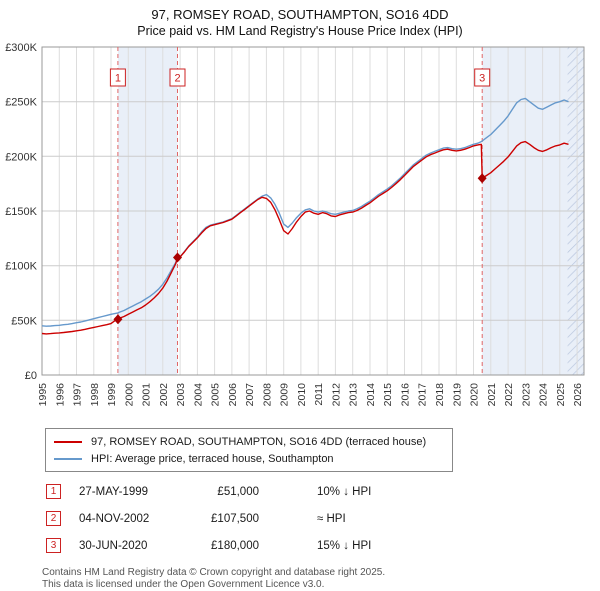 The height and width of the screenshot is (591, 600). I want to click on svg-text: 2004, so click(198, 395).